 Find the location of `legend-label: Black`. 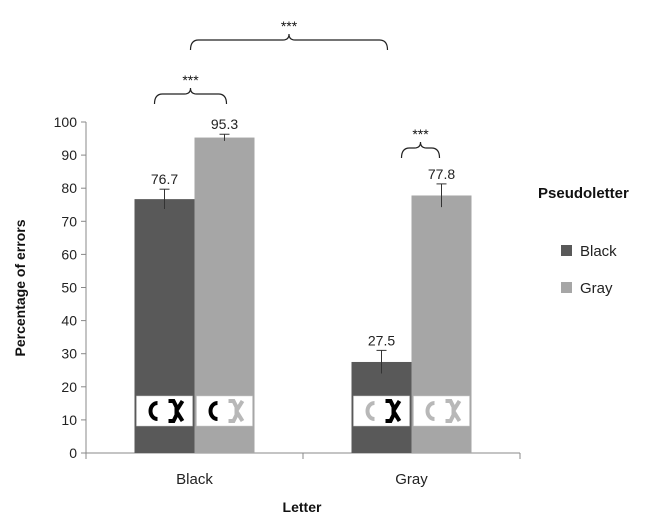

legend-label: Black is located at coordinates (598, 251).